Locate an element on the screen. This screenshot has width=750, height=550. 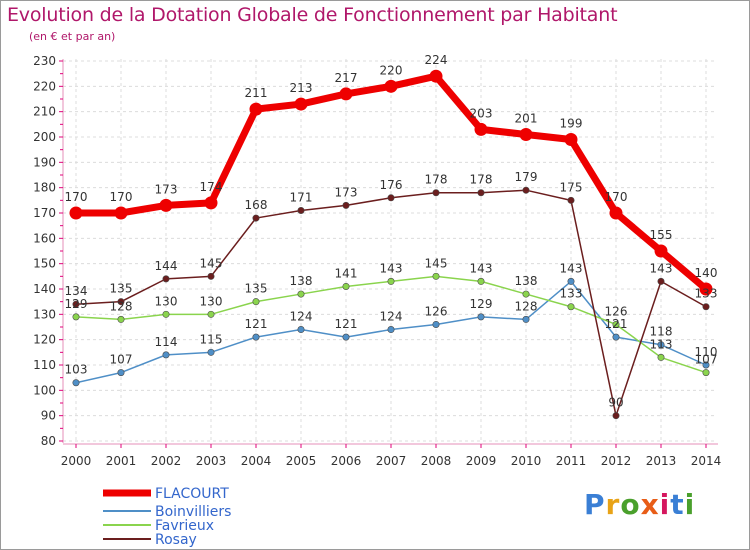
x-tick-label: 2009 is located at coordinates (481, 461).